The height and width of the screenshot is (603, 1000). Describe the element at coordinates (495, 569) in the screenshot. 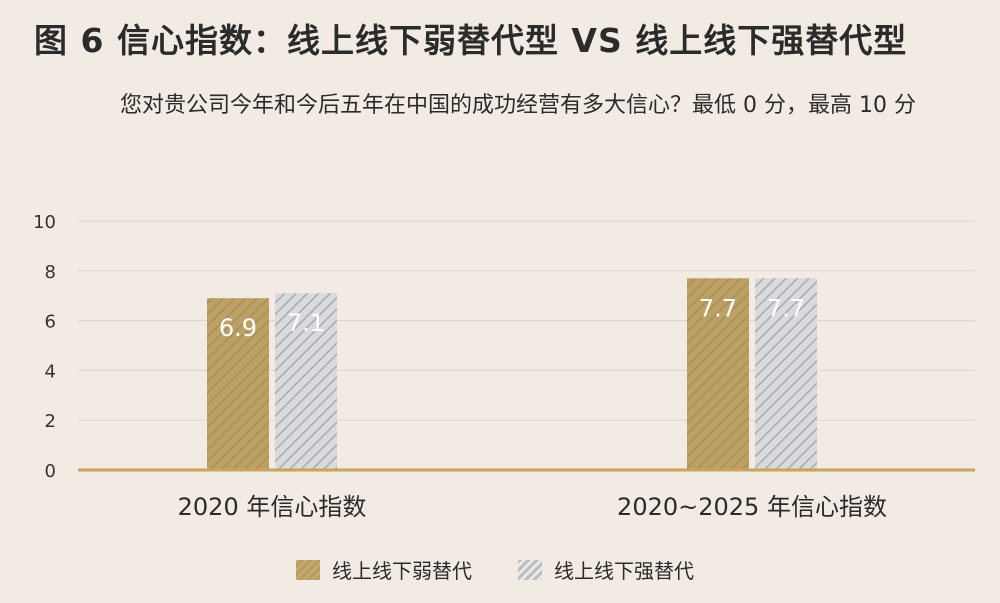

I see `legend: 线上线下弱替代 线上线下强替代` at that location.